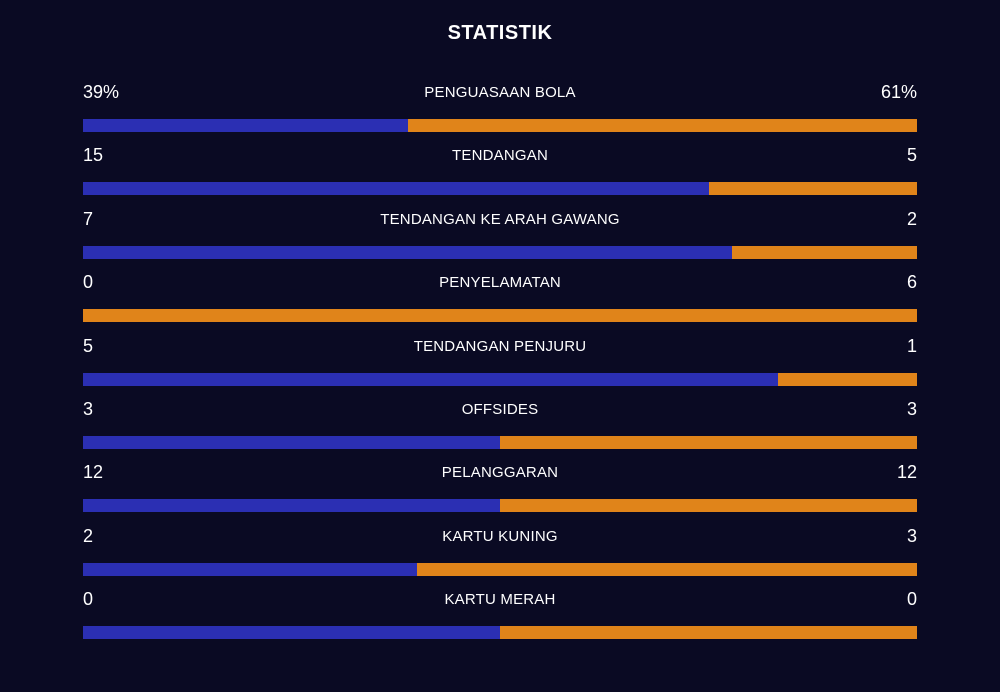 This screenshot has height=692, width=1000. Describe the element at coordinates (500, 301) in the screenshot. I see `stat-row-saves: 0 PENYELAMATAN 6` at that location.